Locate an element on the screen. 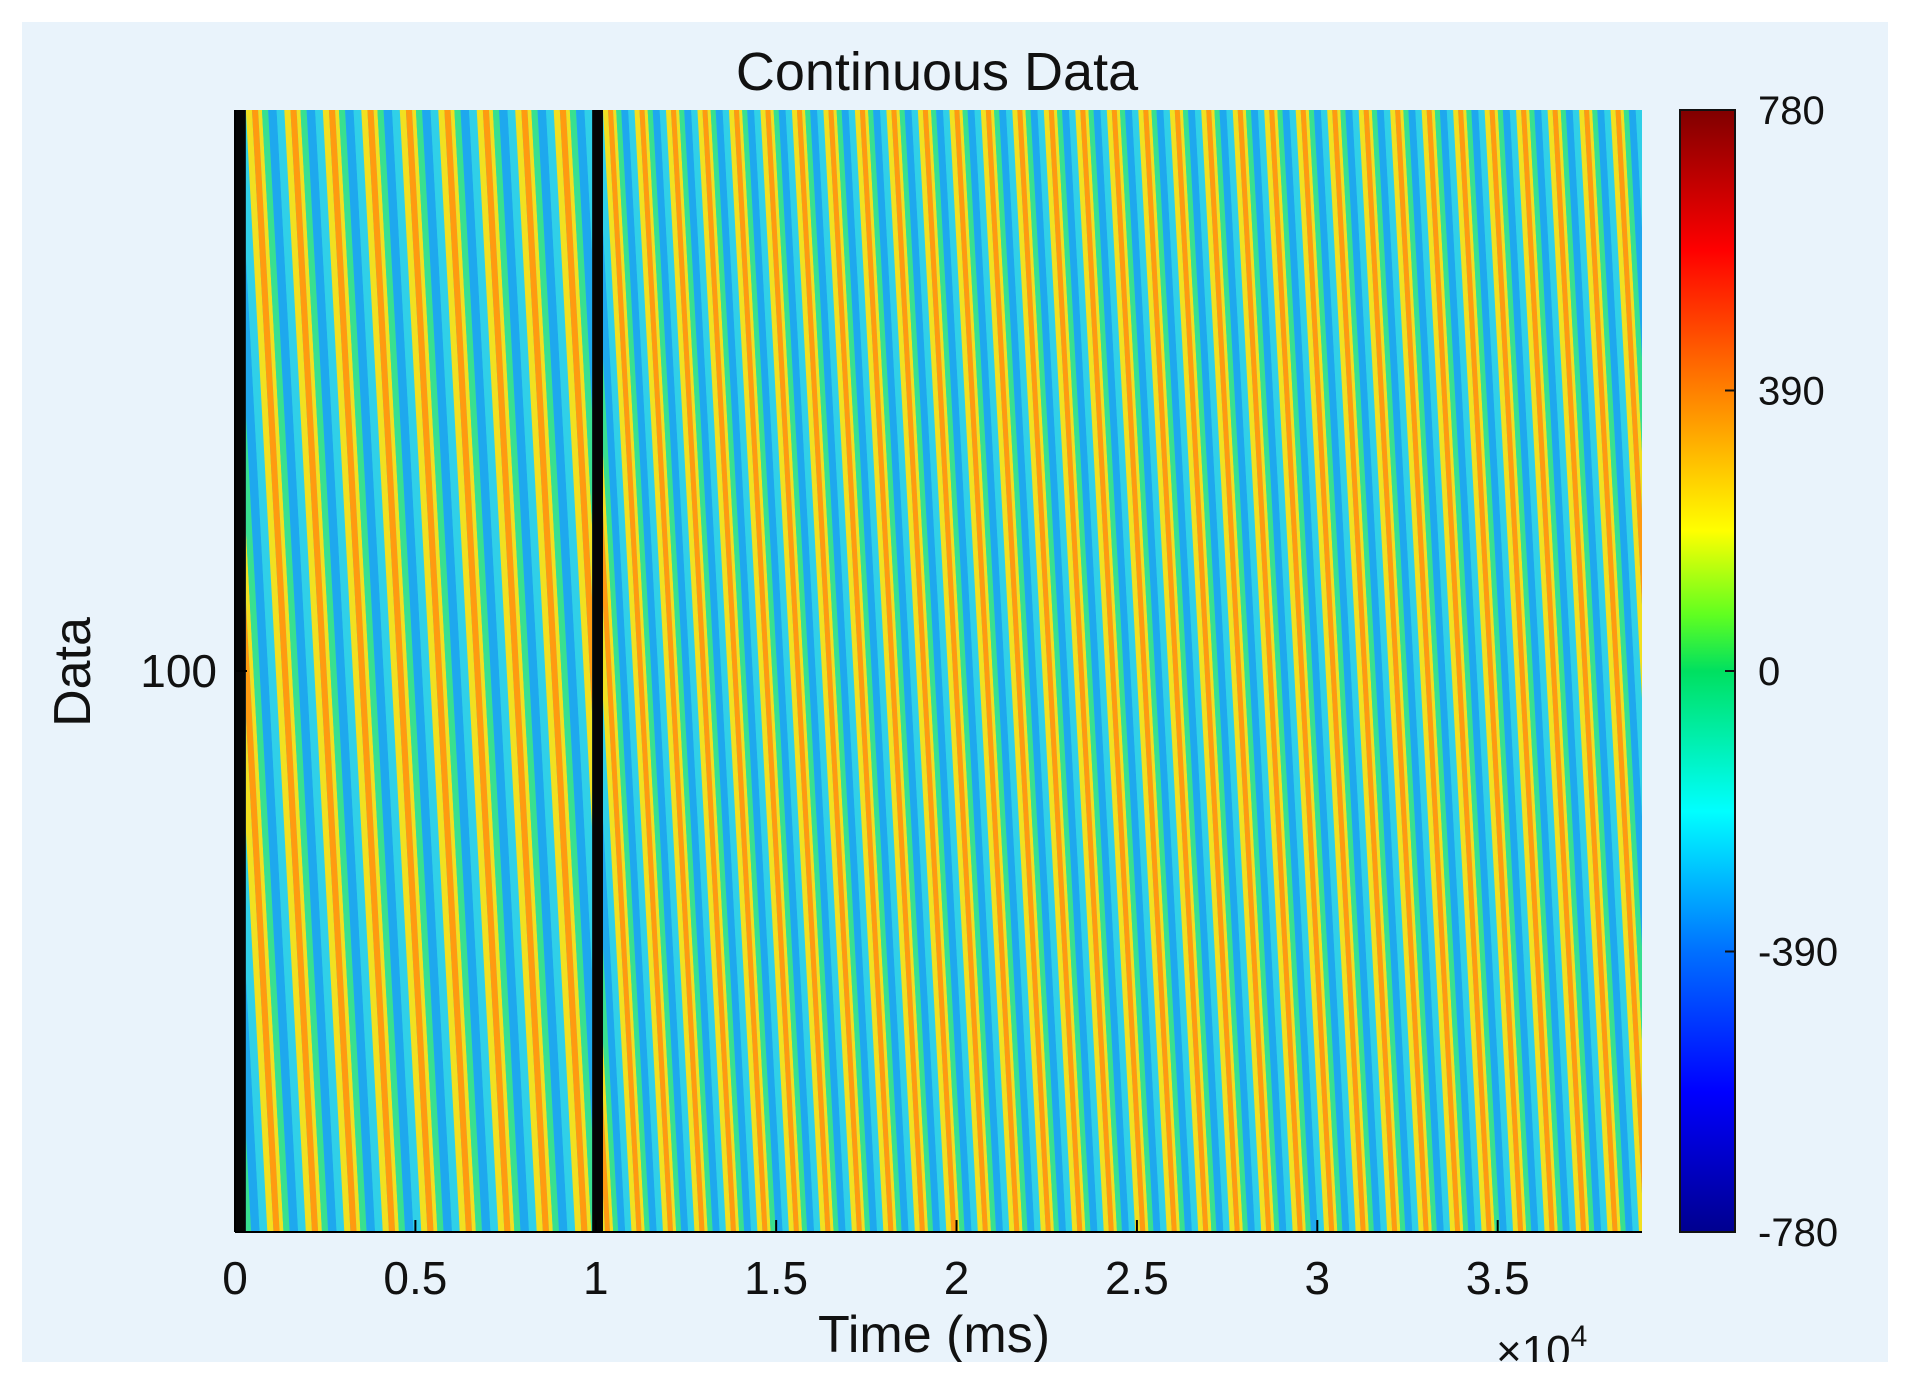 The width and height of the screenshot is (1908, 1385). x-exponent-label: ×104 is located at coordinates (1541, 1341).